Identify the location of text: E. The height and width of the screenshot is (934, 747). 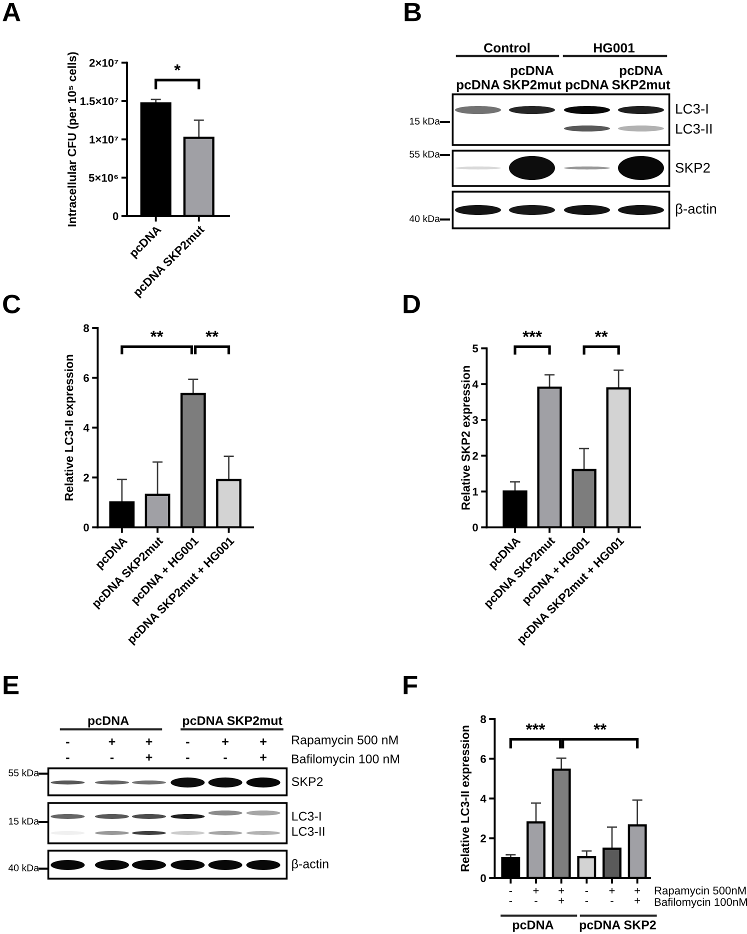
(11, 685).